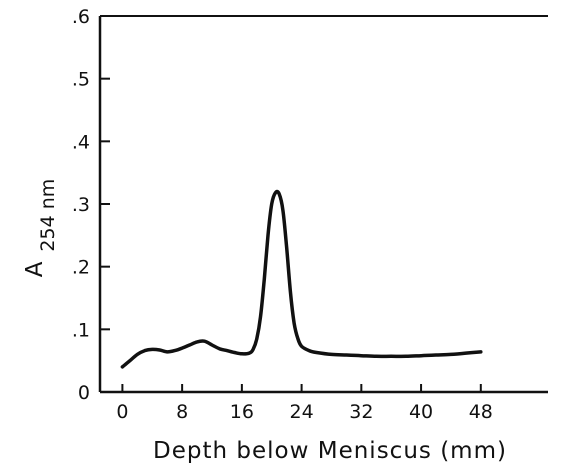  Describe the element at coordinates (81, 142) in the screenshot. I see `y-tick-label: .4` at that location.